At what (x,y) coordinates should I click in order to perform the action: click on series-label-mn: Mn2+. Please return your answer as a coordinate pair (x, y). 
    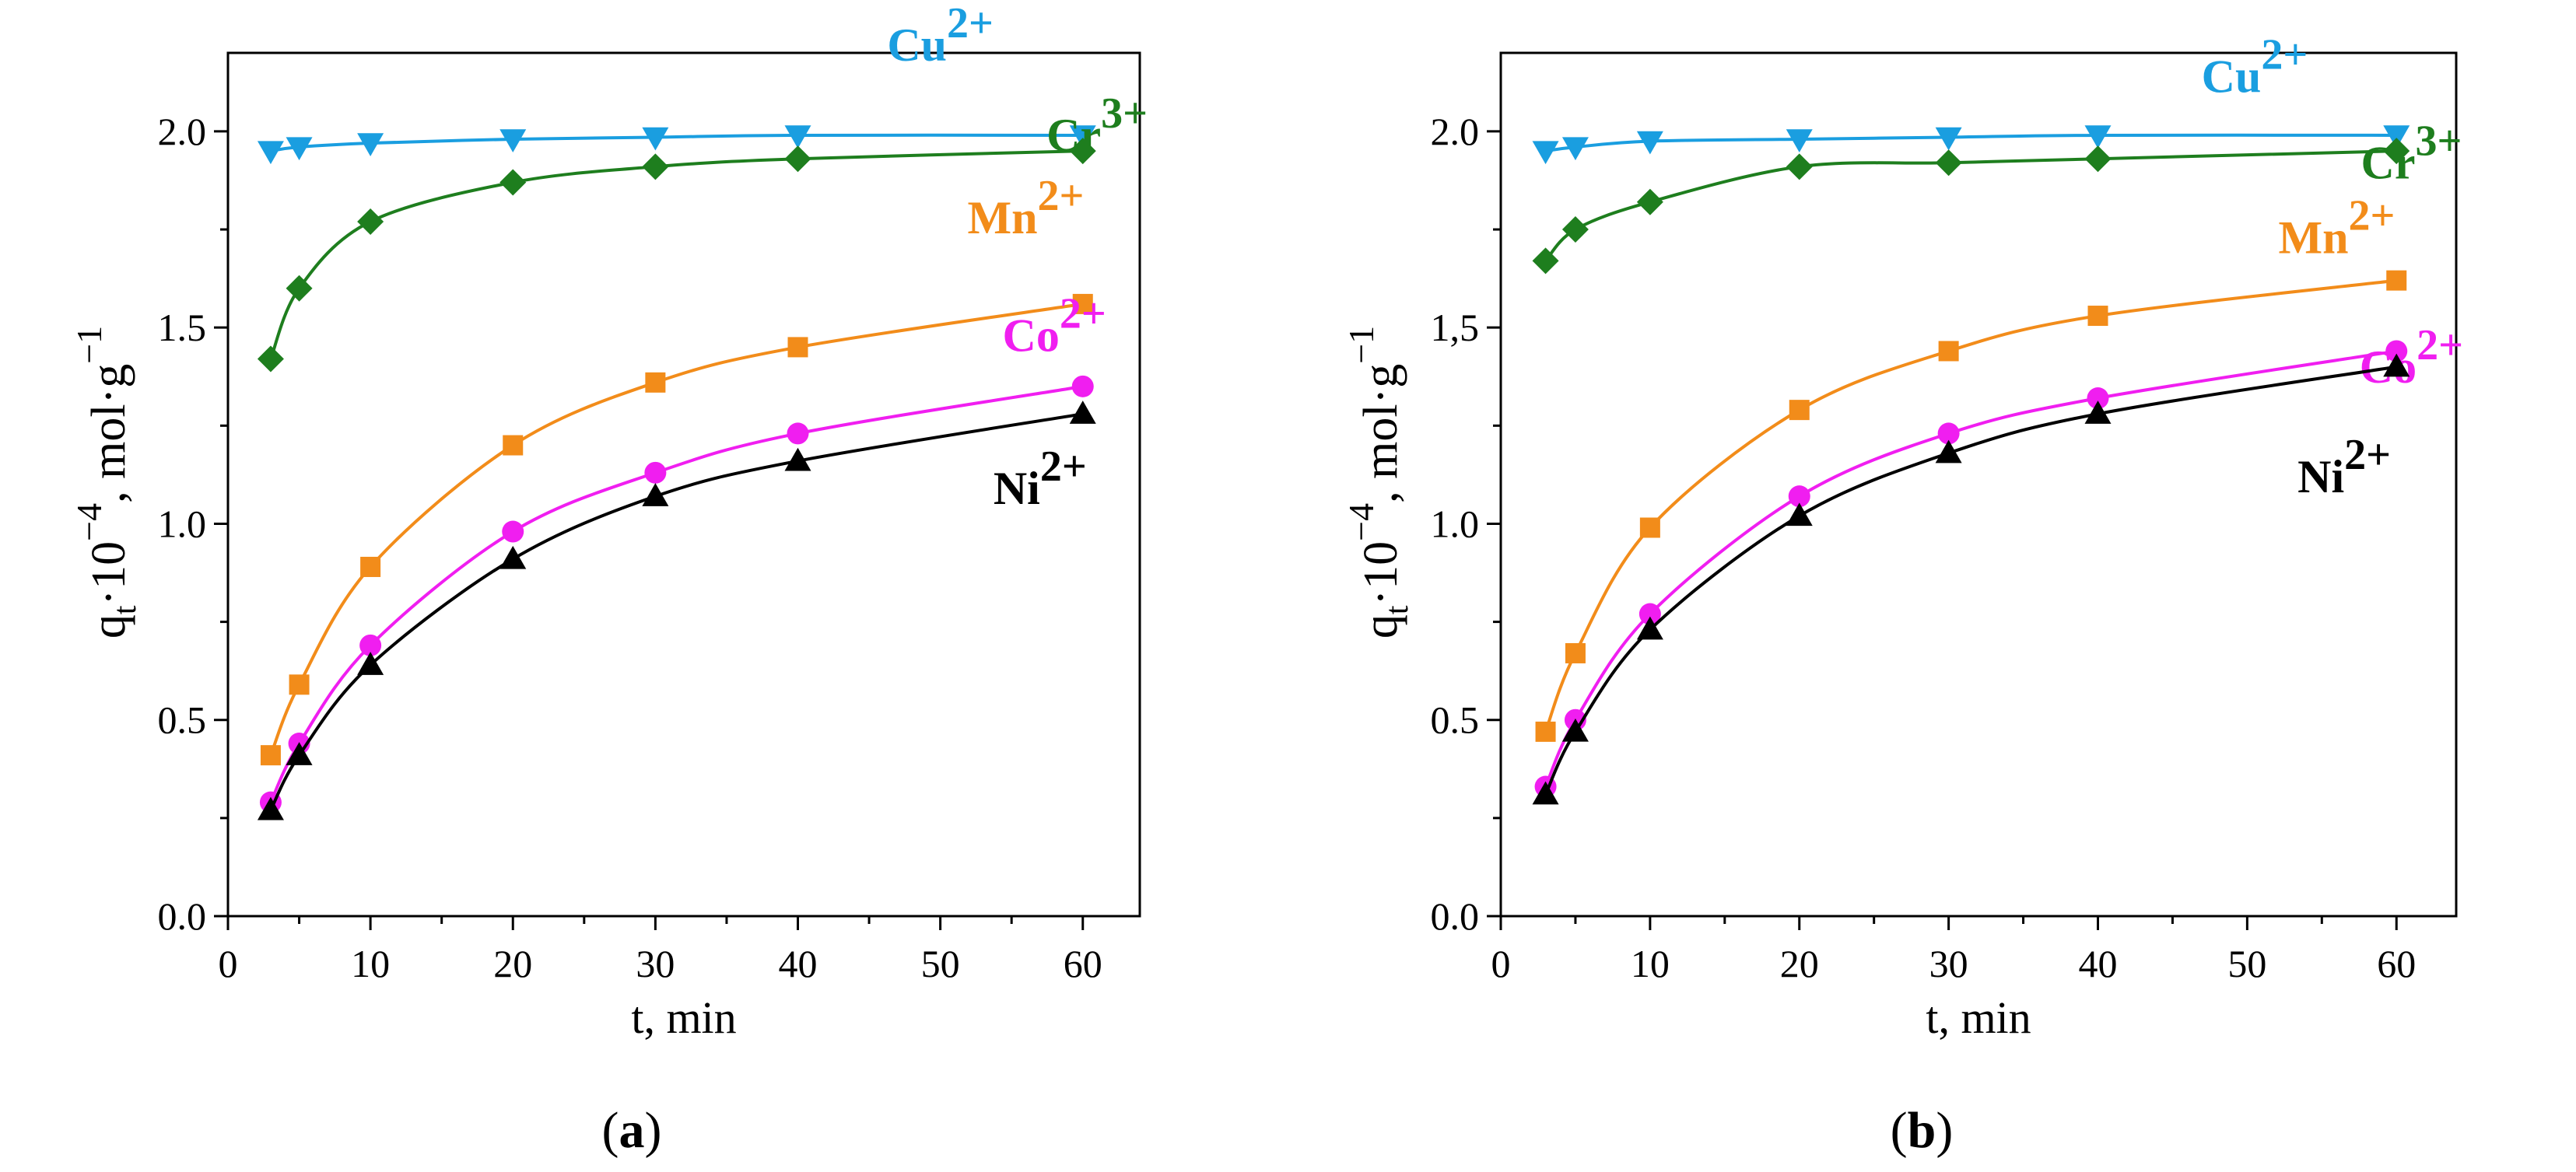
    Looking at the image, I should click on (1026, 207).